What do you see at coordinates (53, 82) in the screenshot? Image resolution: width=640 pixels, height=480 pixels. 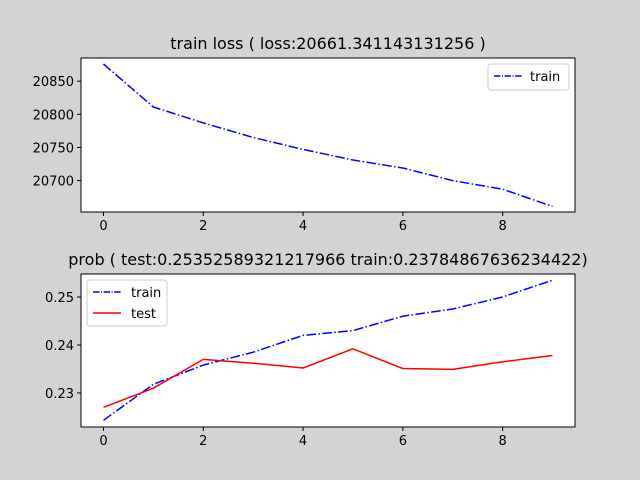 I see `loss-ytick-label: 20850` at bounding box center [53, 82].